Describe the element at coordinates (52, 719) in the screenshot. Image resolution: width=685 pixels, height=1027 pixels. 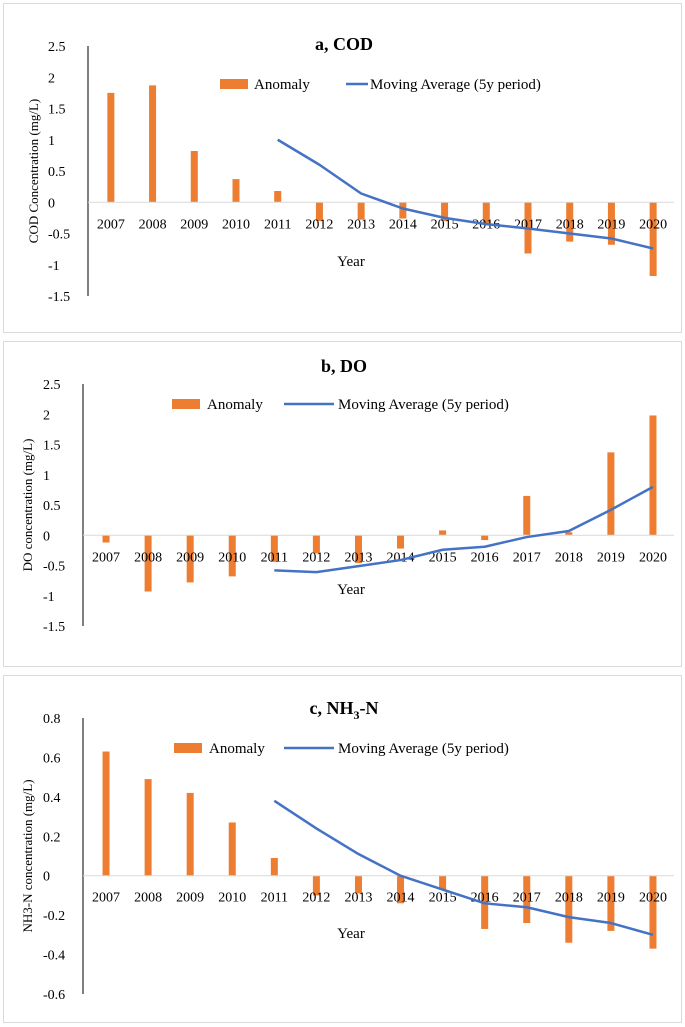
I see `y-tick-label: 0.8` at that location.